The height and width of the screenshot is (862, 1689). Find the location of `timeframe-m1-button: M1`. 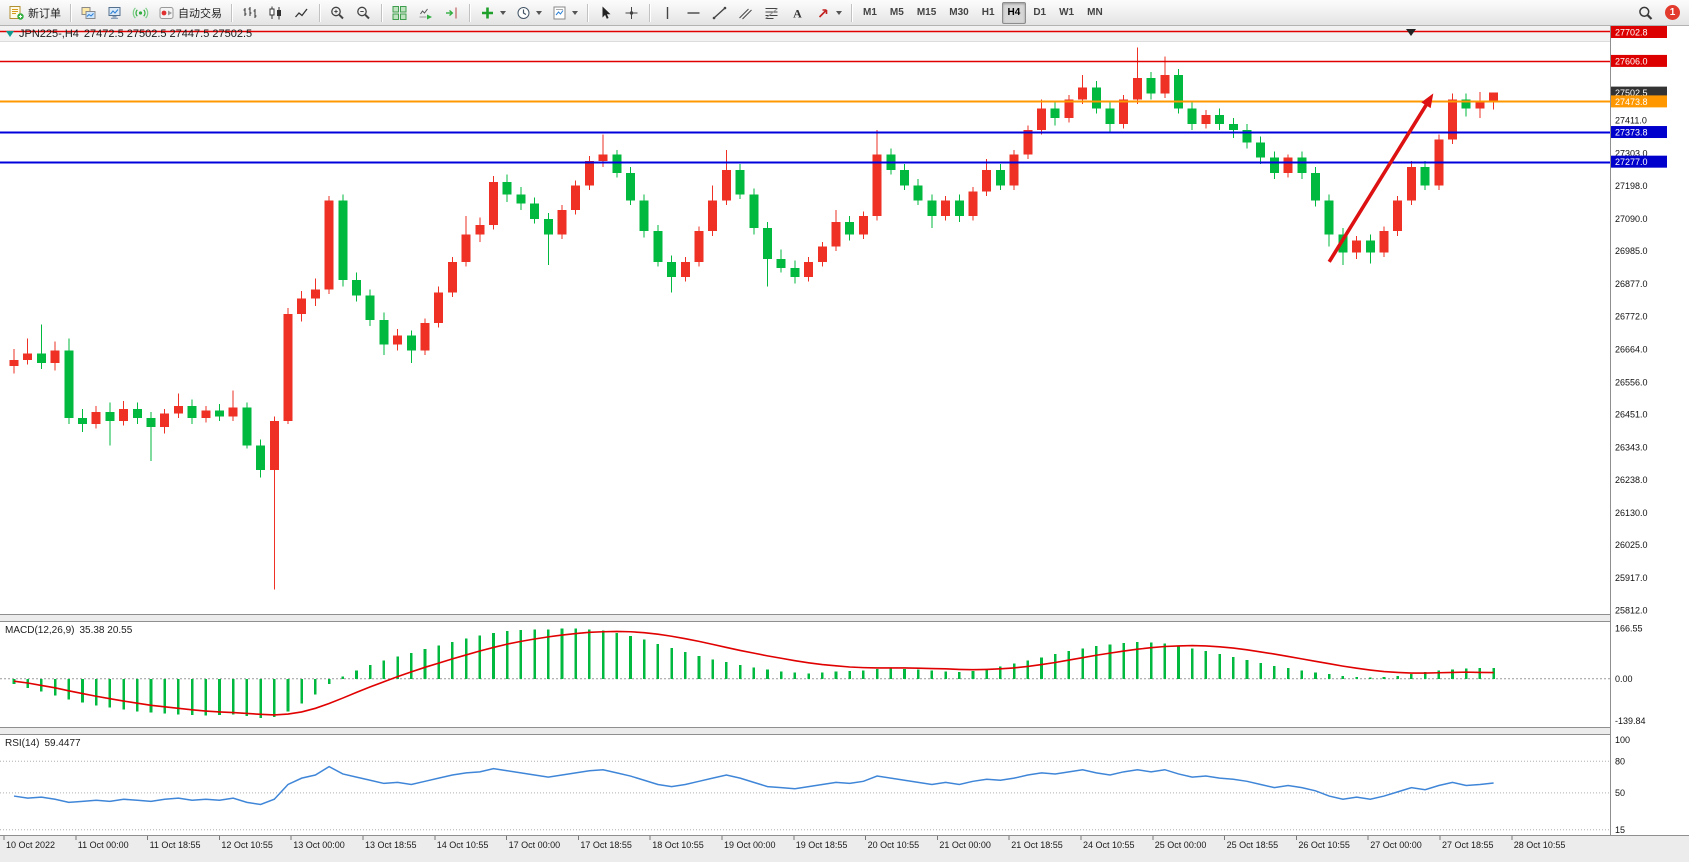

timeframe-m1-button: M1 is located at coordinates (870, 13).